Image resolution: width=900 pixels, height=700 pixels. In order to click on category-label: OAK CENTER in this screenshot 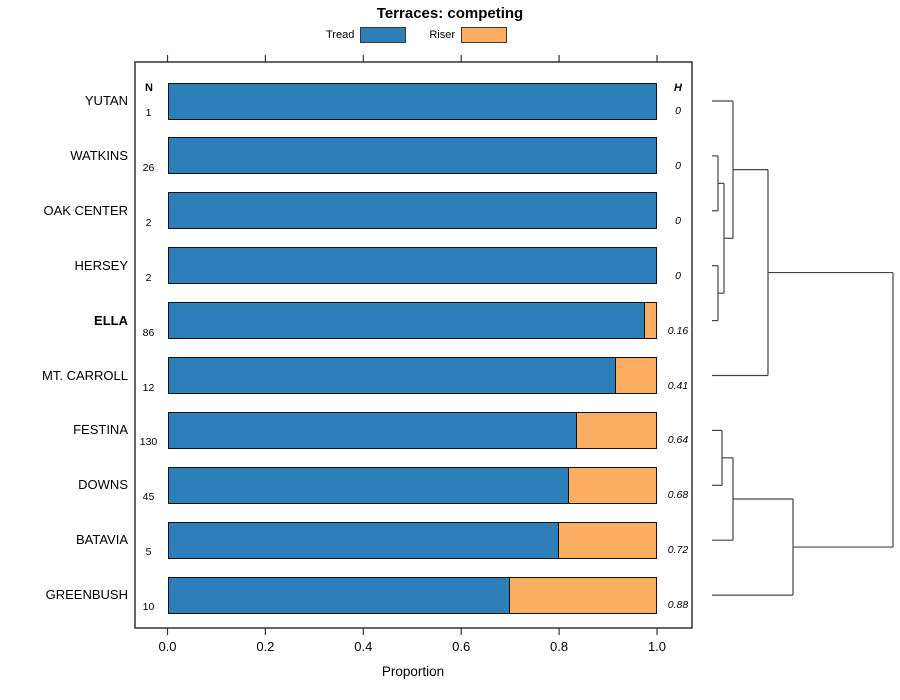, I will do `click(85, 210)`.